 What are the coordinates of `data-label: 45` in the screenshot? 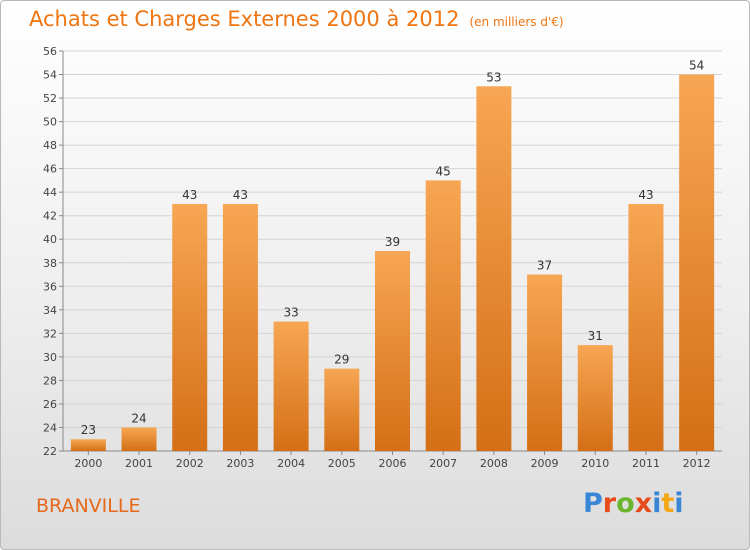 It's located at (443, 171).